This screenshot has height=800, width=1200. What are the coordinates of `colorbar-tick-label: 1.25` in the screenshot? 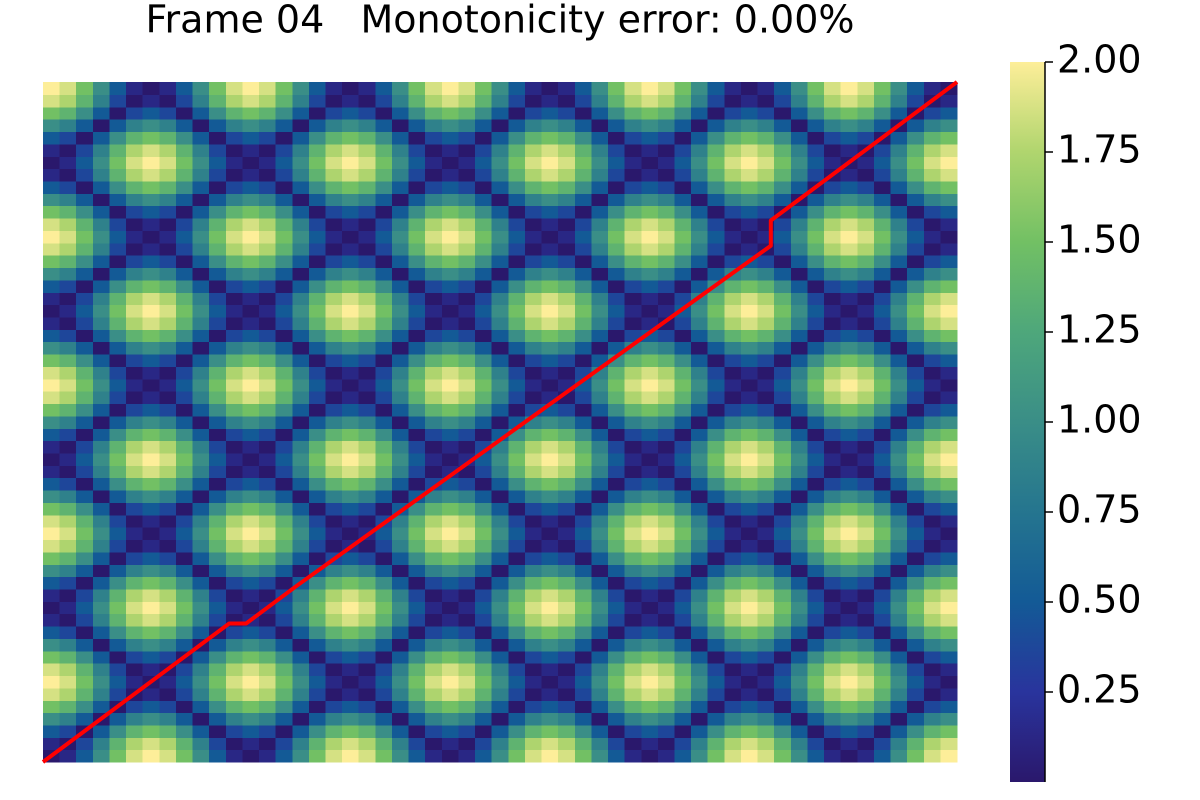 It's located at (1099, 330).